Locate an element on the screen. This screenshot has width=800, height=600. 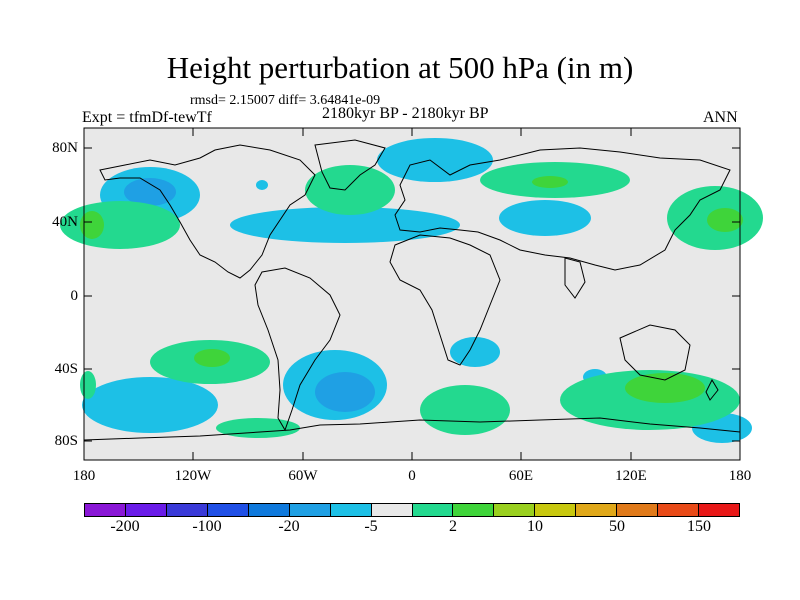
colorbar-label: -20 is located at coordinates (289, 526).